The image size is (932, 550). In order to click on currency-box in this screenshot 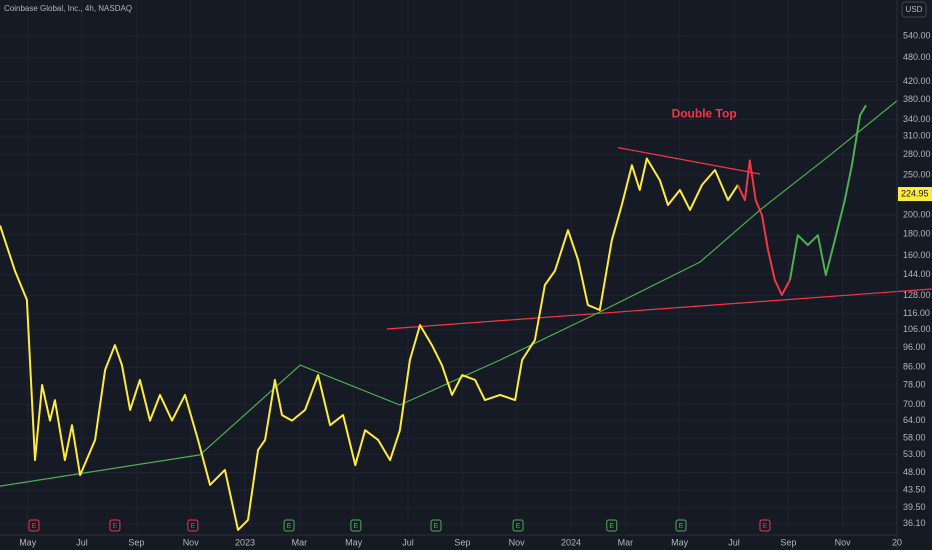, I will do `click(914, 9)`.